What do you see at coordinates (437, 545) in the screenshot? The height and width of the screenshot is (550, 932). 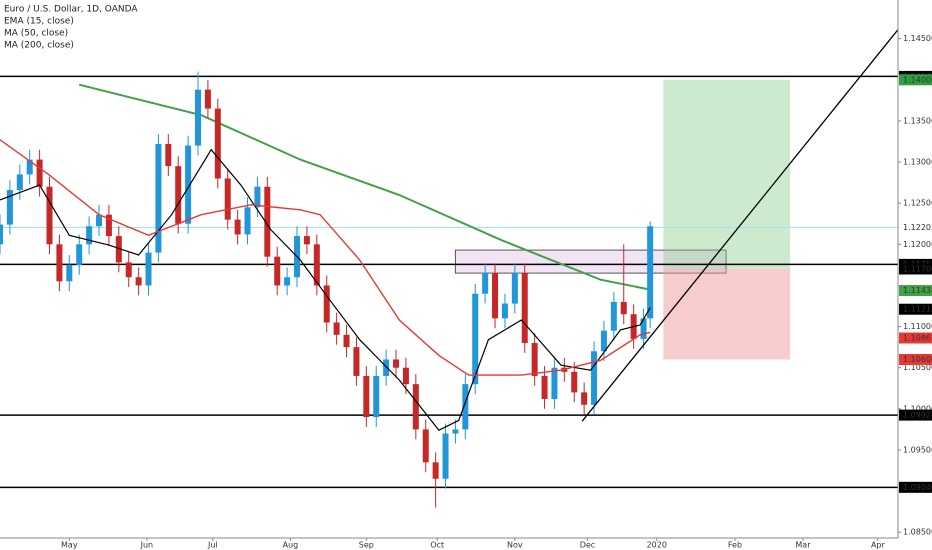 I see `x-tick-label: Oct` at bounding box center [437, 545].